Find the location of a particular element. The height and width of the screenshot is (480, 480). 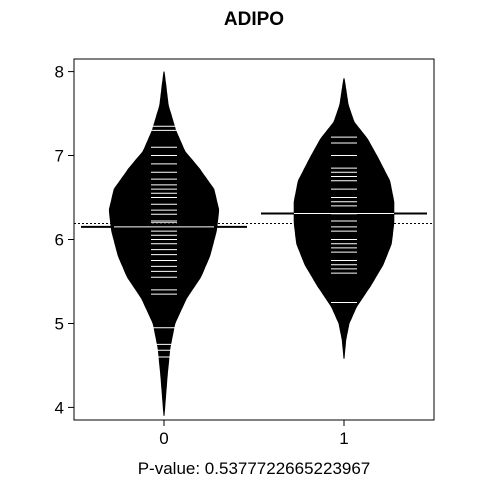

y-tick-label: 7 is located at coordinates (59, 156).